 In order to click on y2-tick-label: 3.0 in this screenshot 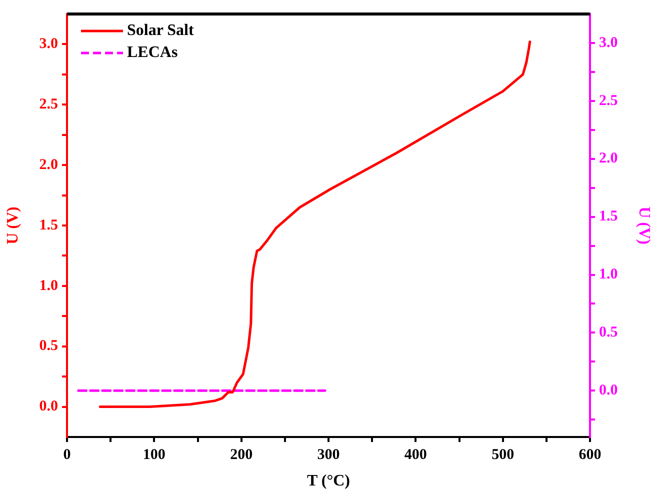, I will do `click(608, 42)`.